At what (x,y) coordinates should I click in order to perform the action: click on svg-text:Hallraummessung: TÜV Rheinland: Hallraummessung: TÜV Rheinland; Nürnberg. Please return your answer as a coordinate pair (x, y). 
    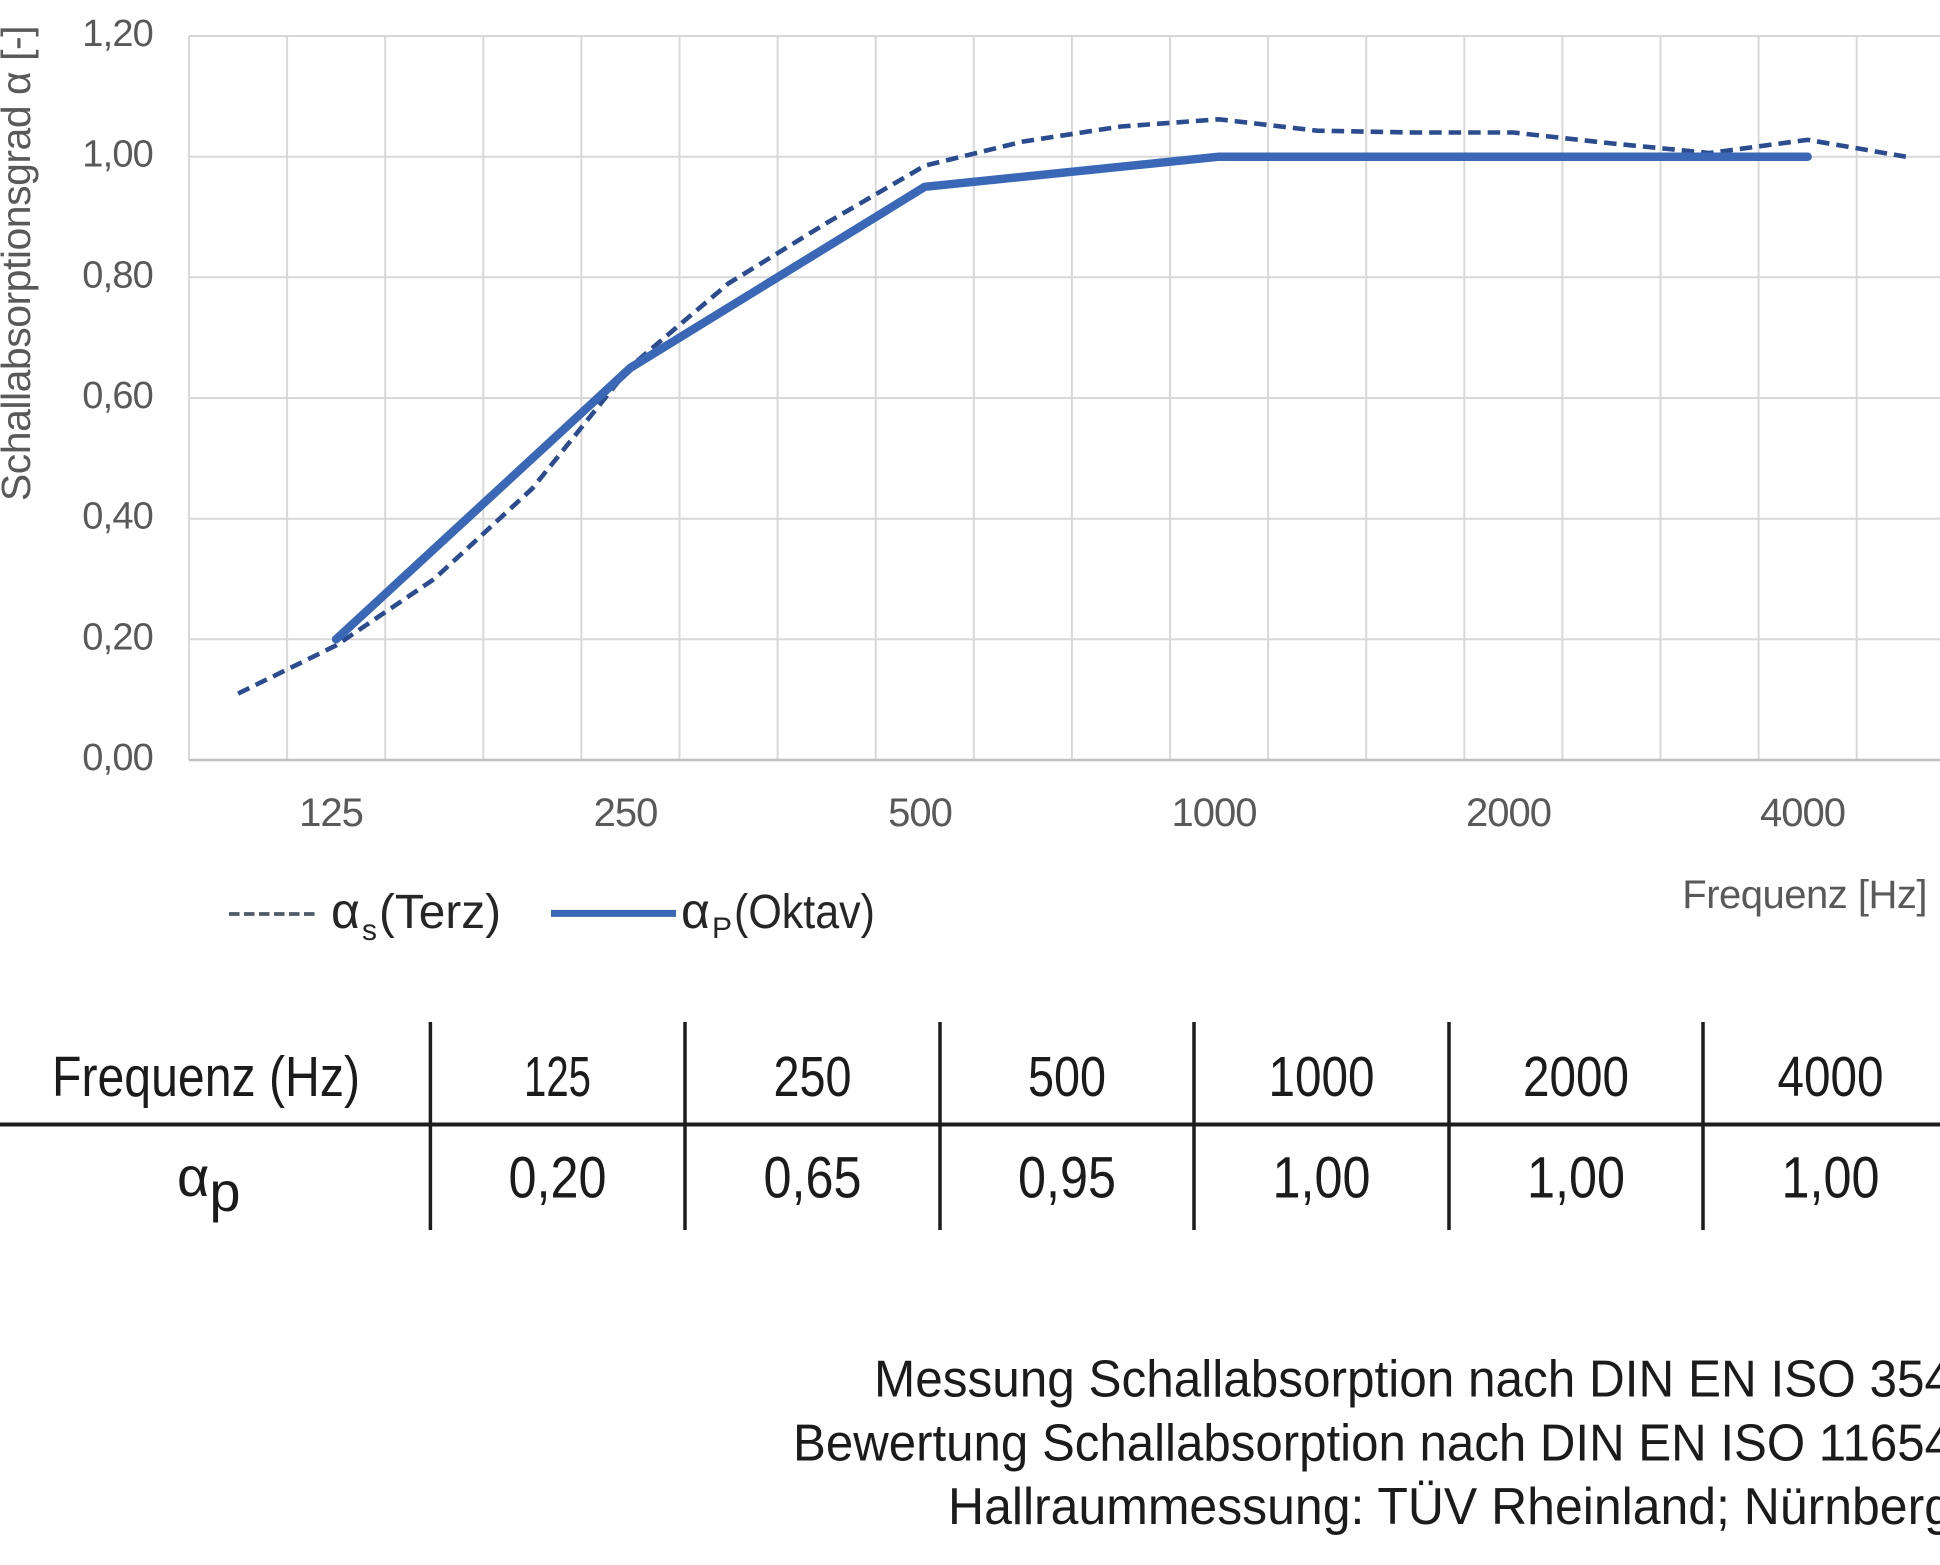
    Looking at the image, I should click on (1444, 1507).